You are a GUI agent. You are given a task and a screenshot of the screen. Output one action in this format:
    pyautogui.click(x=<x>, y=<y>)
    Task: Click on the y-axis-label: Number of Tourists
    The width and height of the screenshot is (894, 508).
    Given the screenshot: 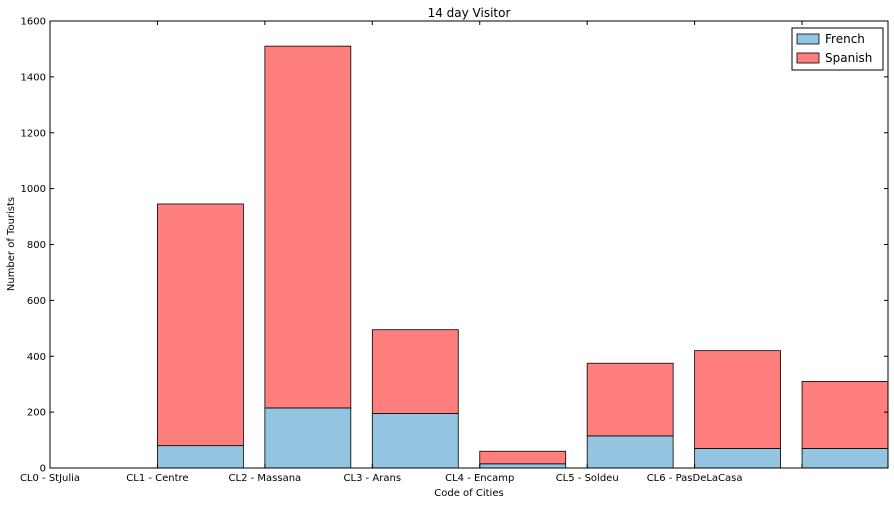 What is the action you would take?
    pyautogui.click(x=11, y=244)
    